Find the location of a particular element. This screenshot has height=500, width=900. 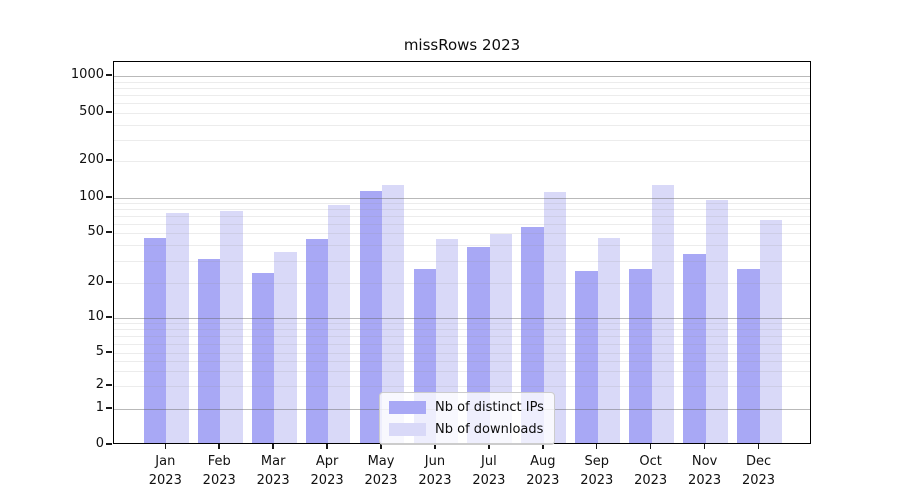

bar-nb-of-distinct-ips-sep is located at coordinates (586, 357).